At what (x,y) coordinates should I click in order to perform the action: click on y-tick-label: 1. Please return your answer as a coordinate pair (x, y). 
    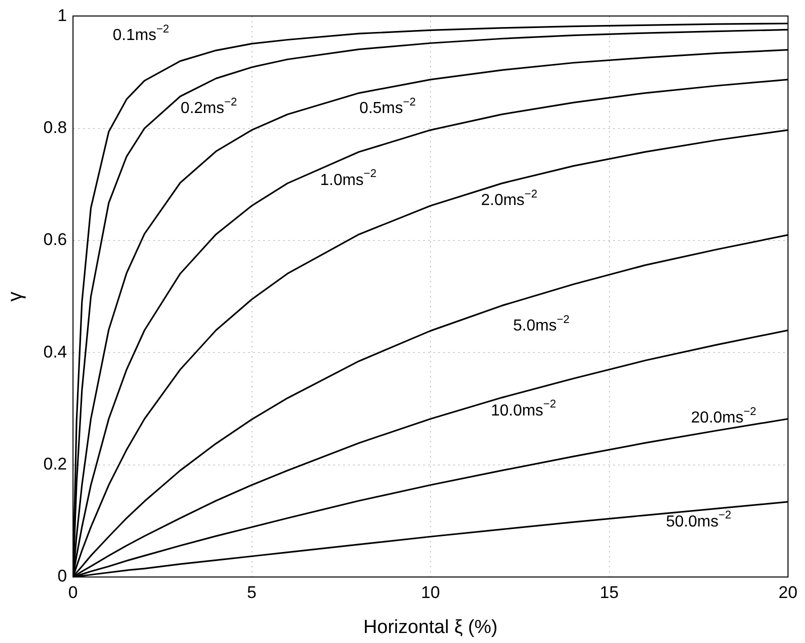
    Looking at the image, I should click on (62, 15).